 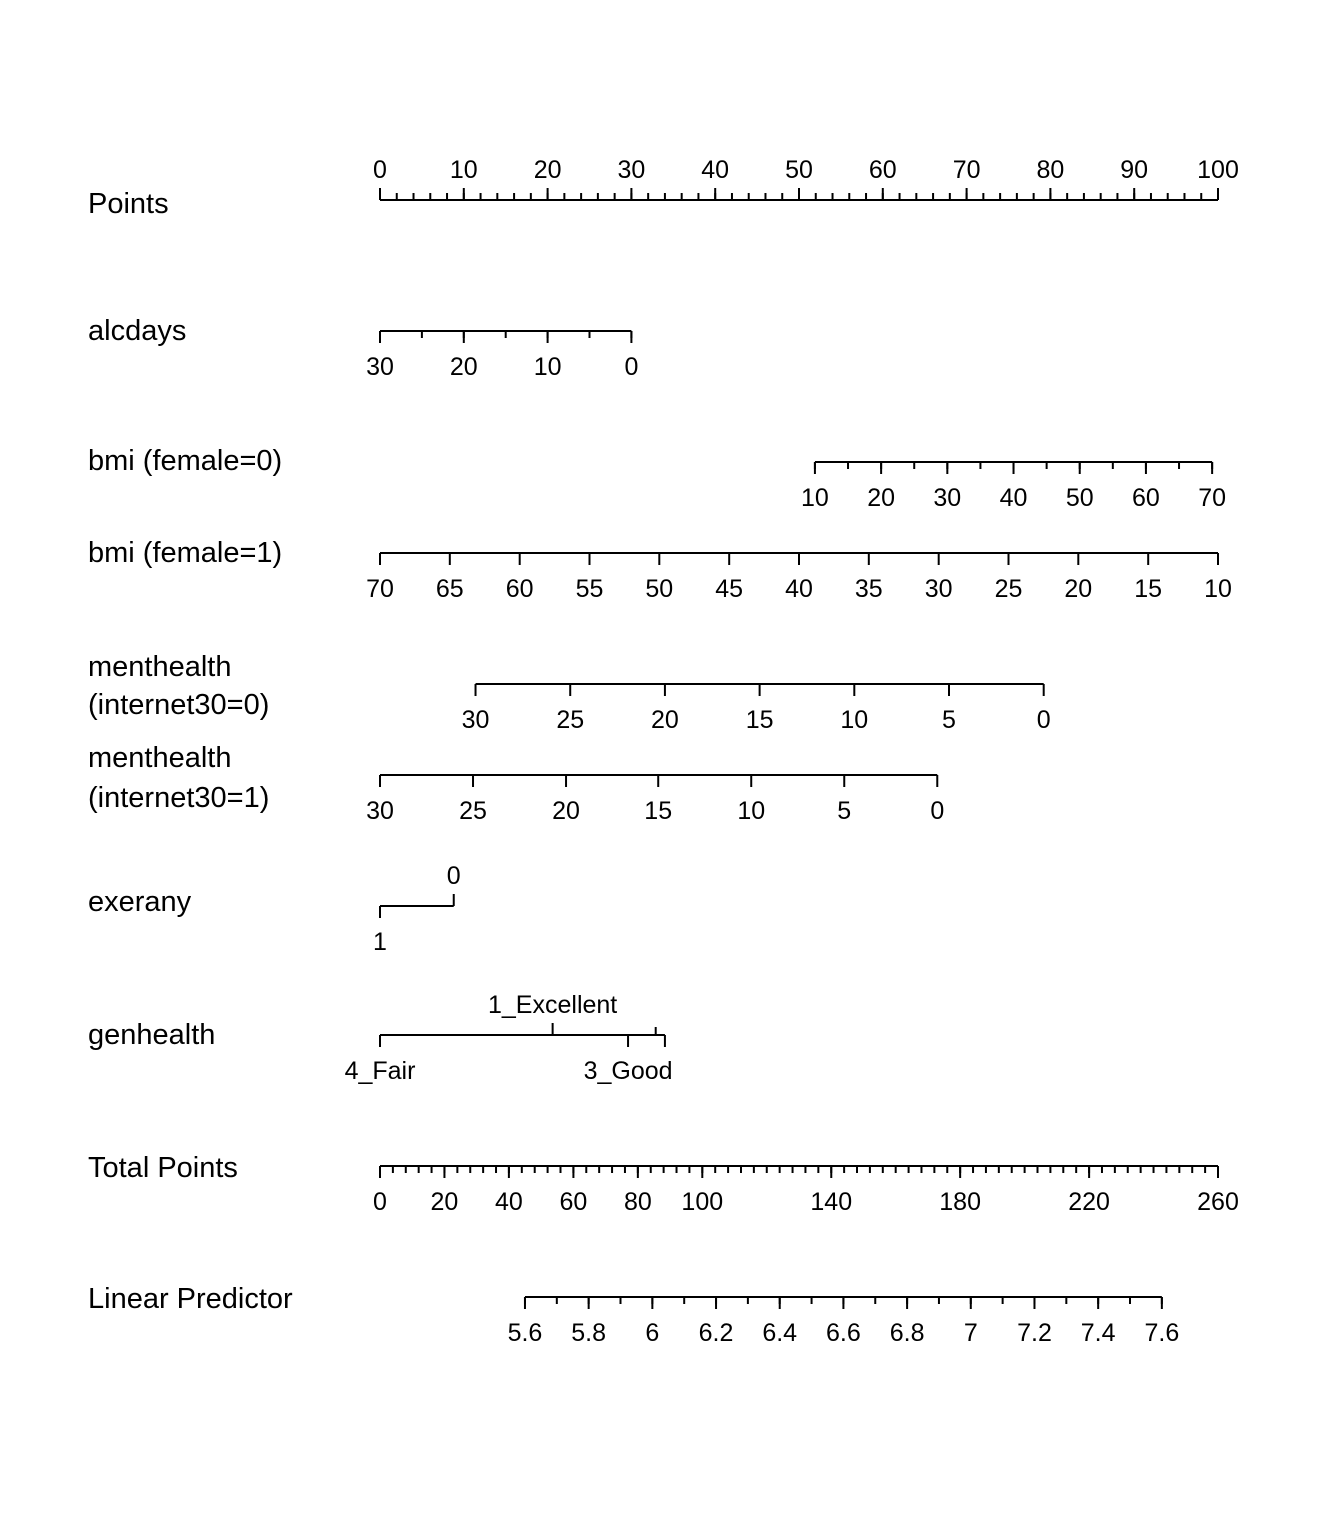 I want to click on tick-label-bmi-female-1-12: 10, so click(x=1218, y=589).